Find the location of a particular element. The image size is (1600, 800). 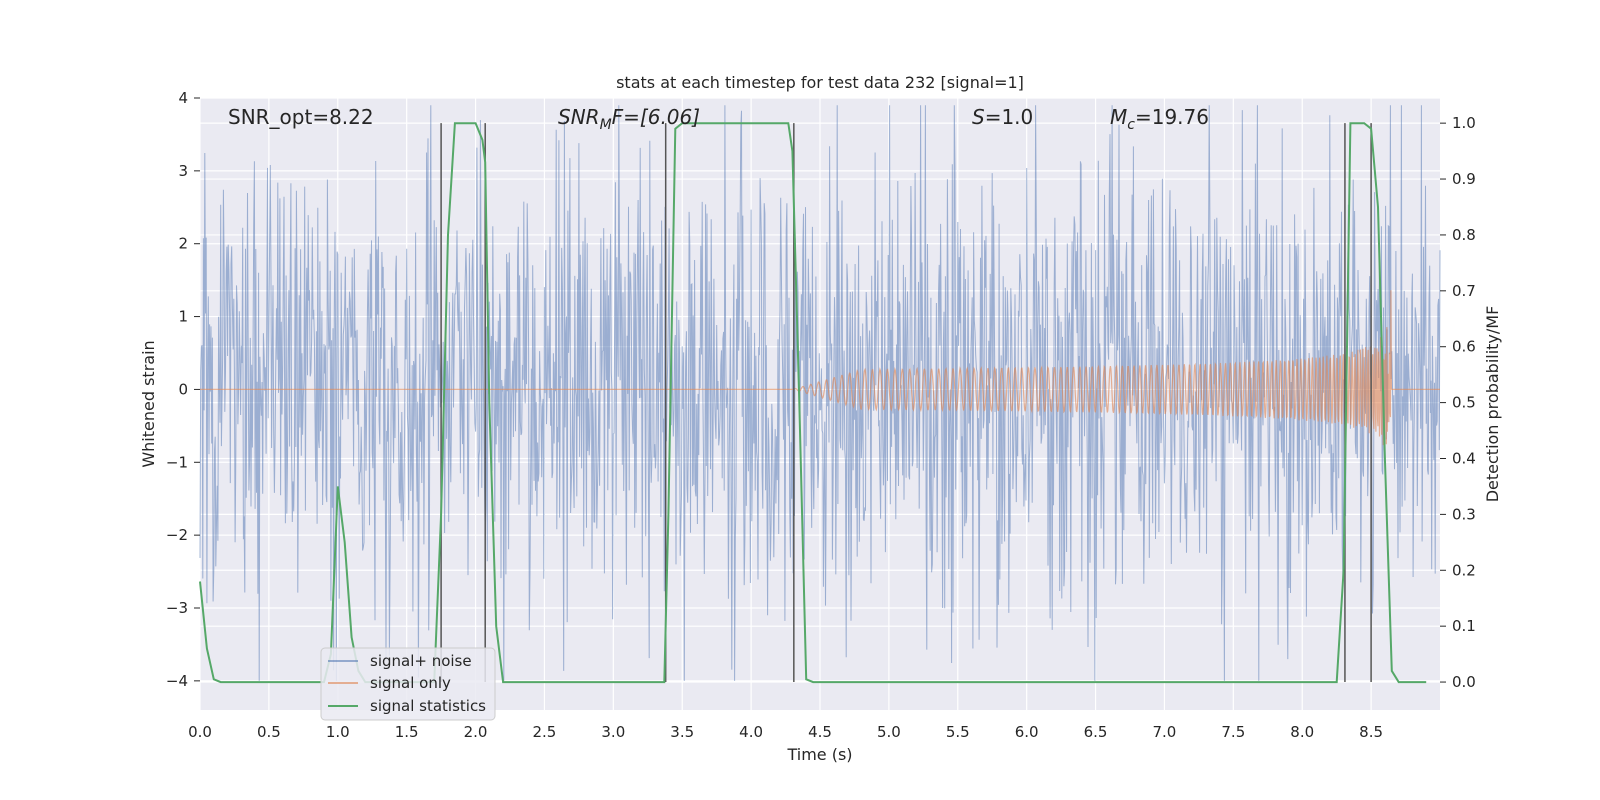

x-tick-label: 3.5 is located at coordinates (682, 732).